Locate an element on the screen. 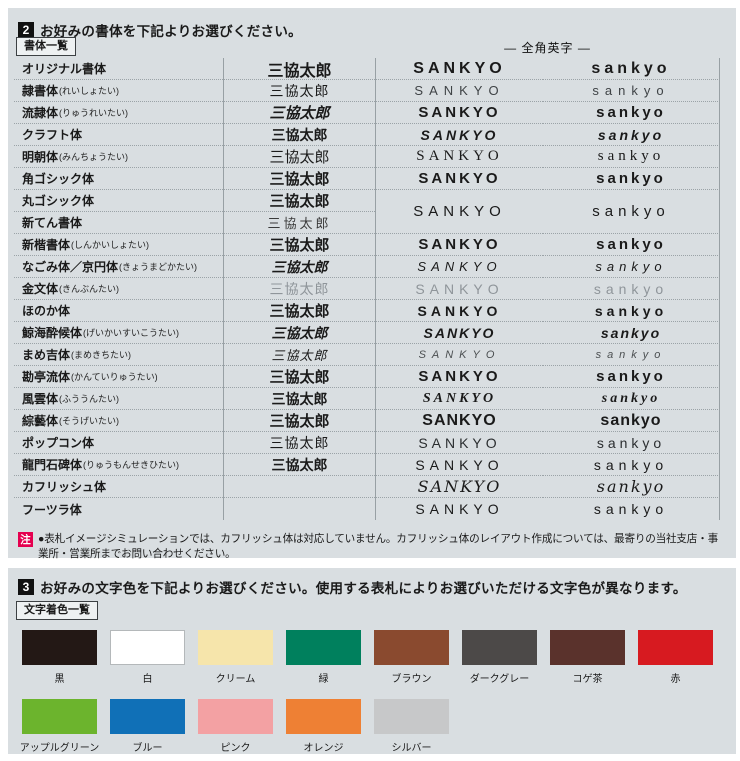  section-2-number: 2 is located at coordinates (26, 30).